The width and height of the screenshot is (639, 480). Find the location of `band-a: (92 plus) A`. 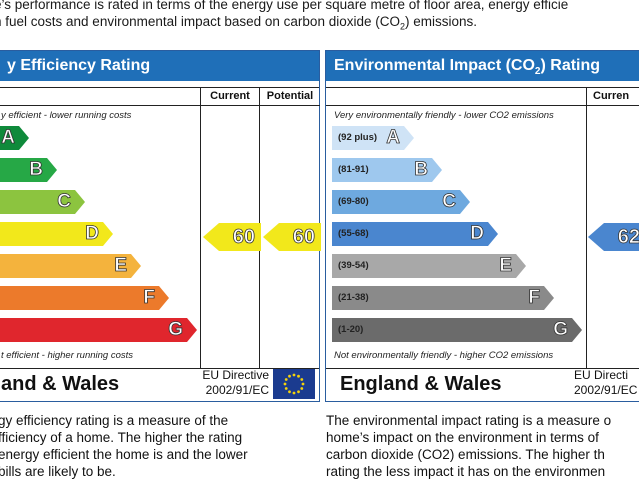

band-a: (92 plus) A is located at coordinates (373, 138).